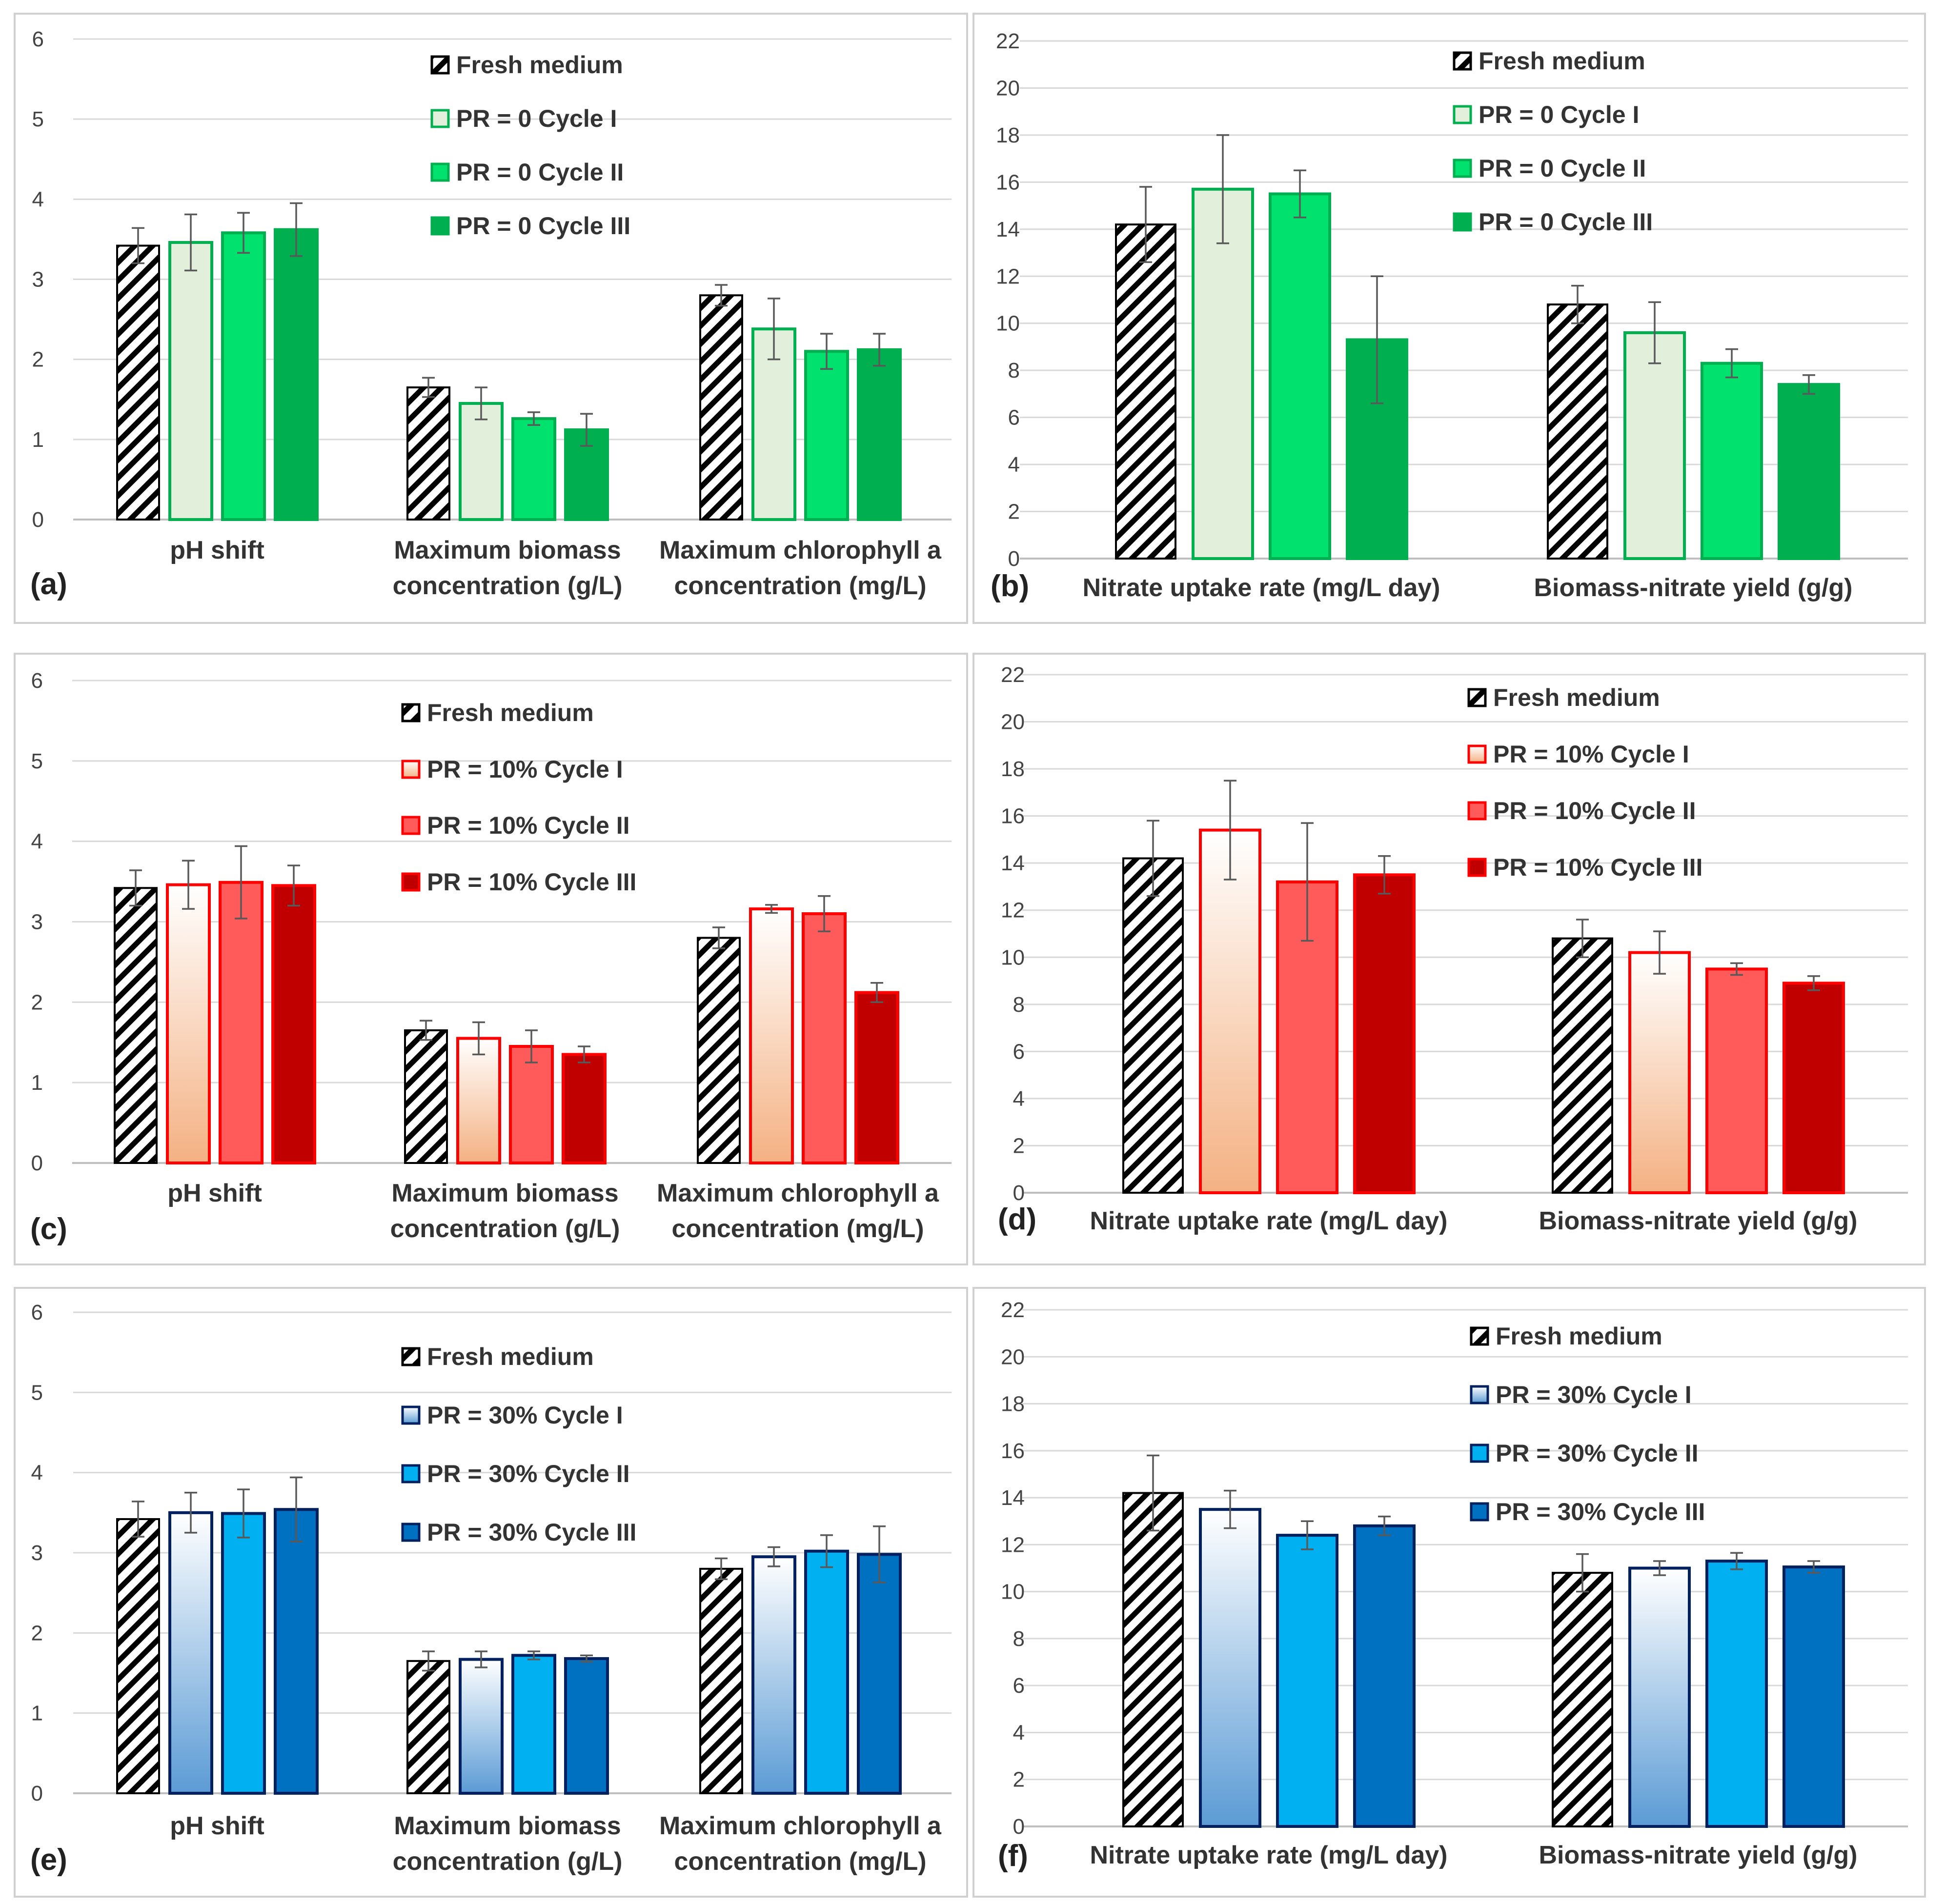  Describe the element at coordinates (1013, 910) in the screenshot. I see `y-tick-label: 12` at that location.